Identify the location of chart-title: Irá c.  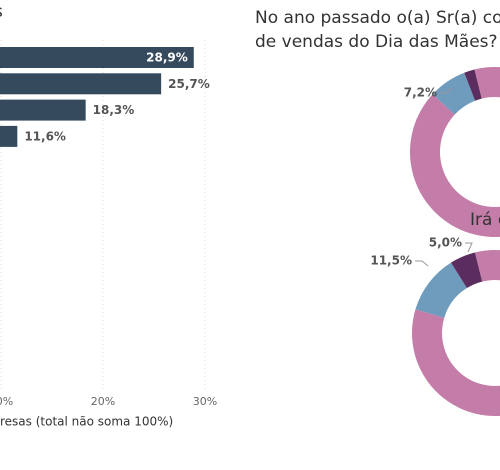
(485, 220).